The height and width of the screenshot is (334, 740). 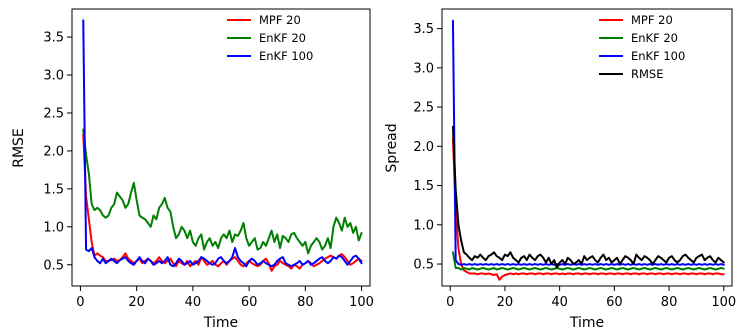 I want to click on spread-y-tick-label: 1.0, so click(x=423, y=225).